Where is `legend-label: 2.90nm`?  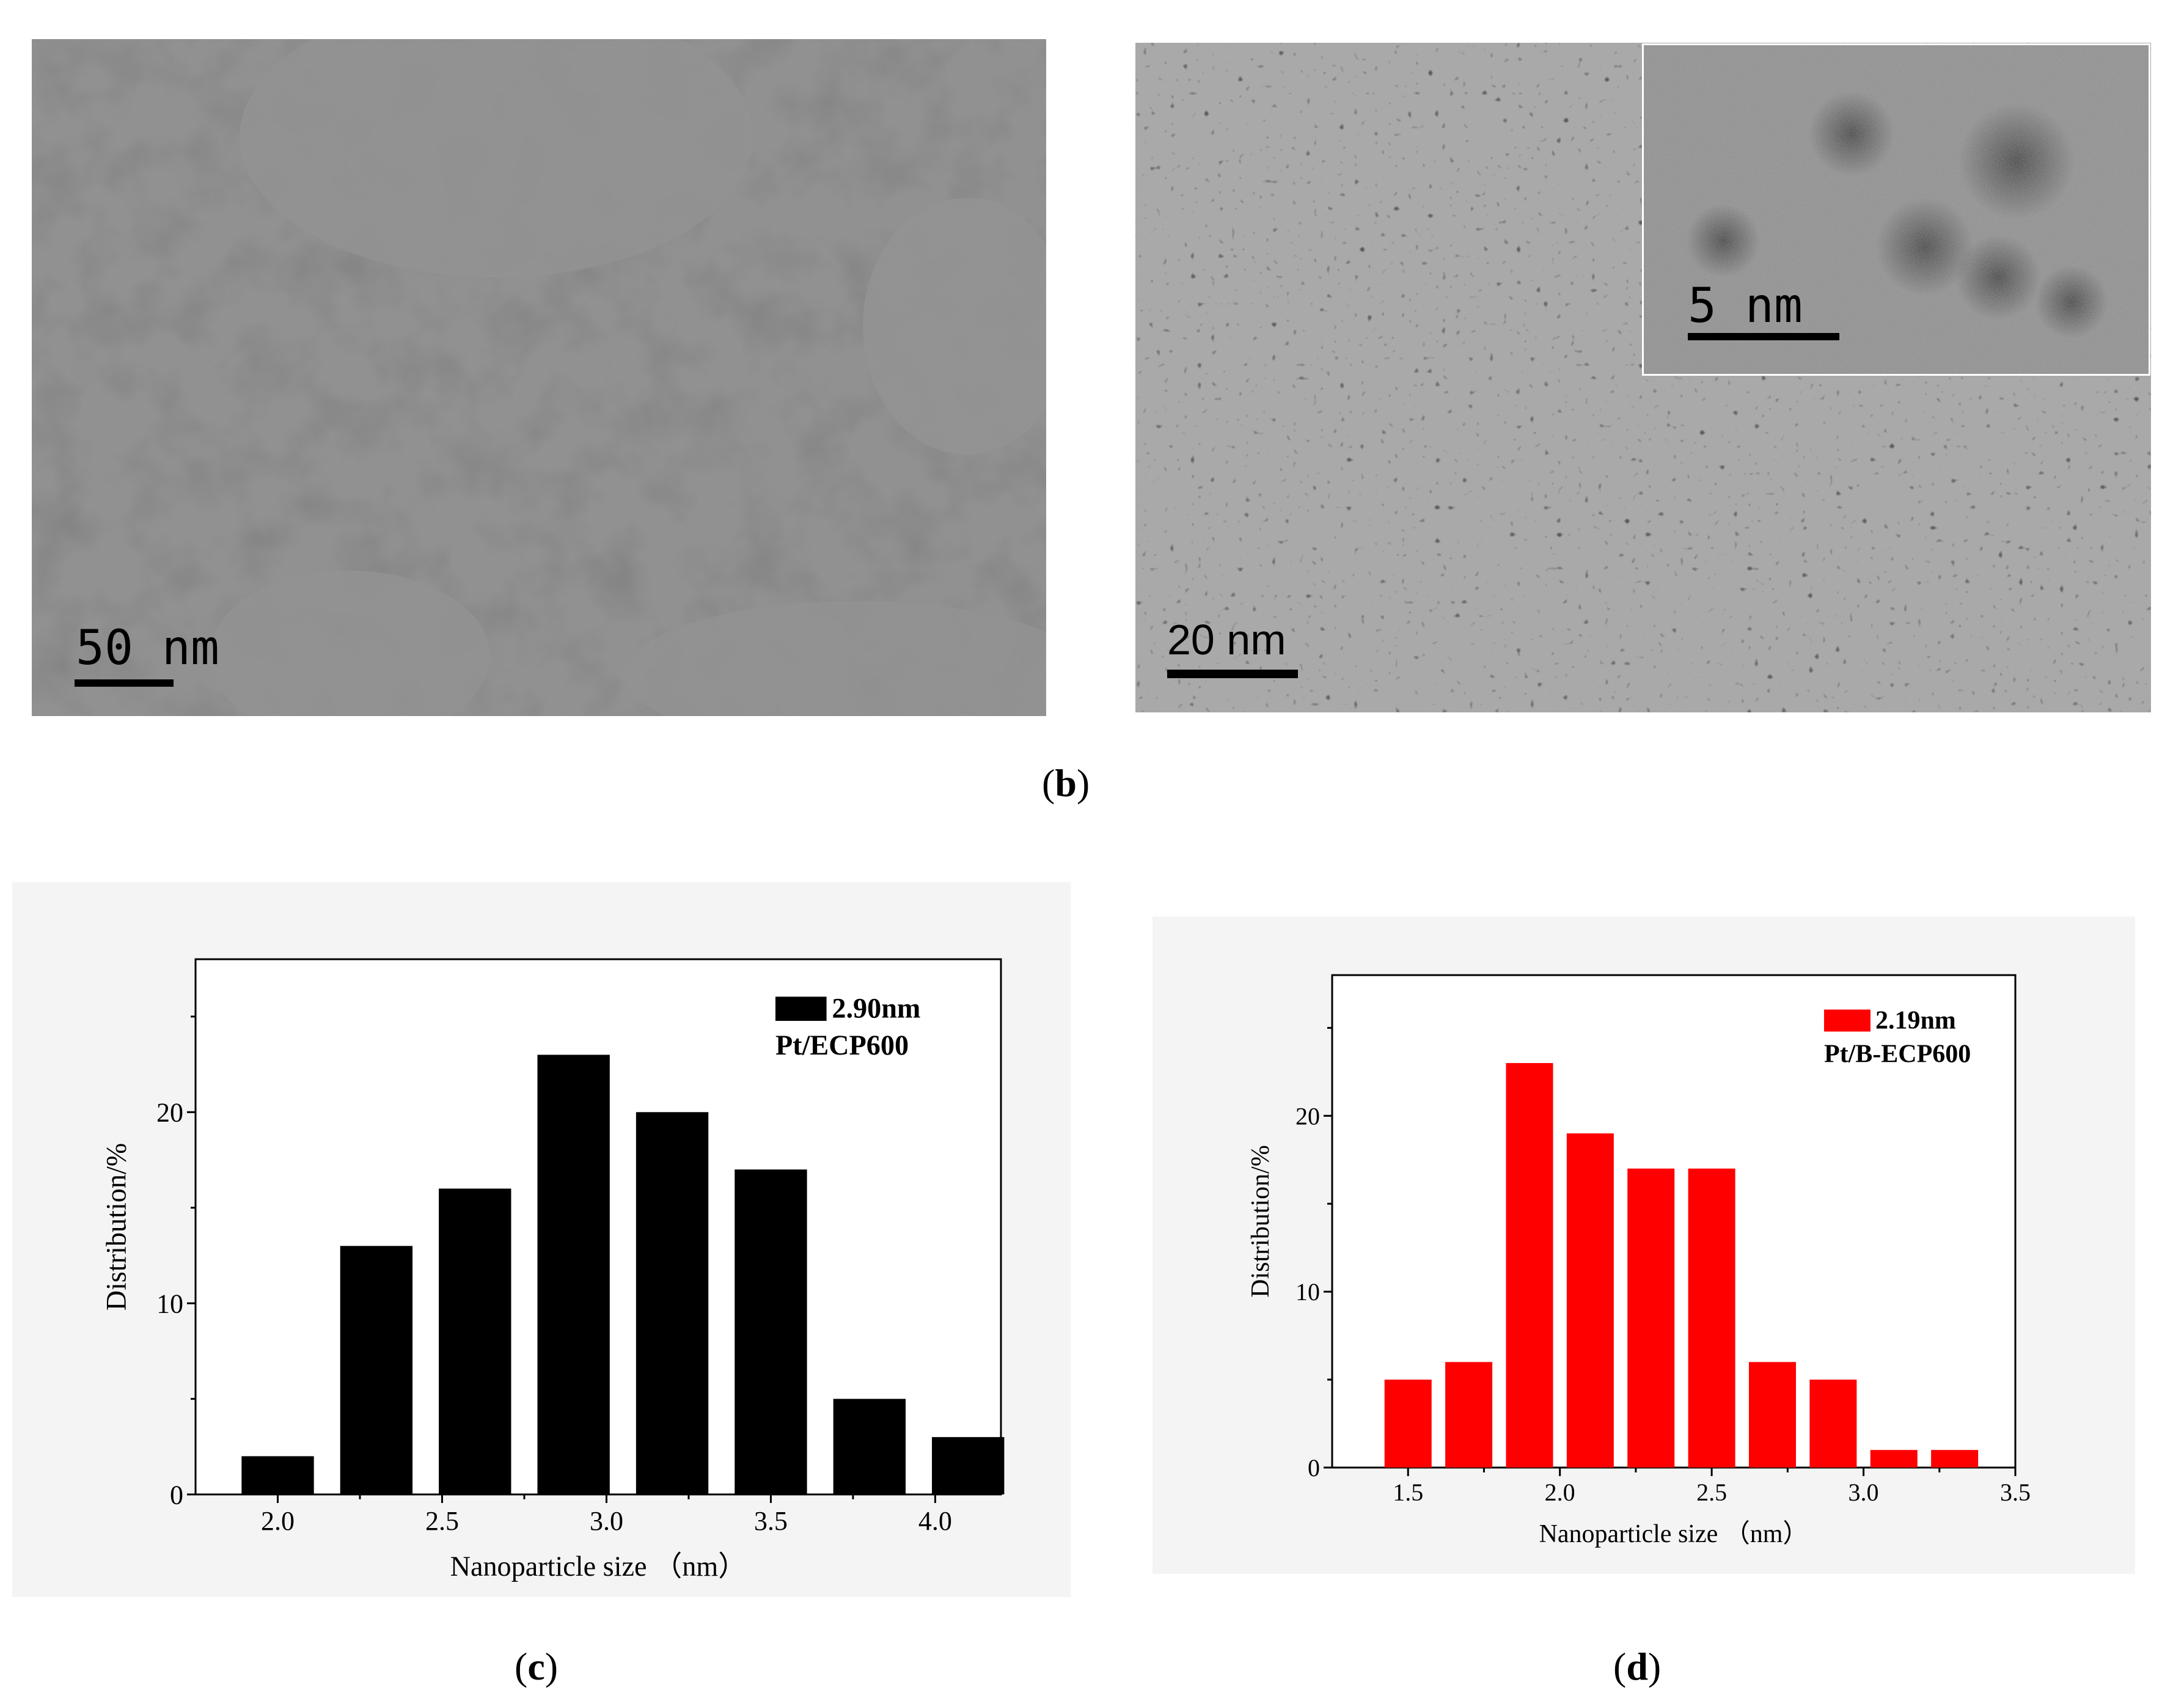
legend-label: 2.90nm is located at coordinates (876, 1008).